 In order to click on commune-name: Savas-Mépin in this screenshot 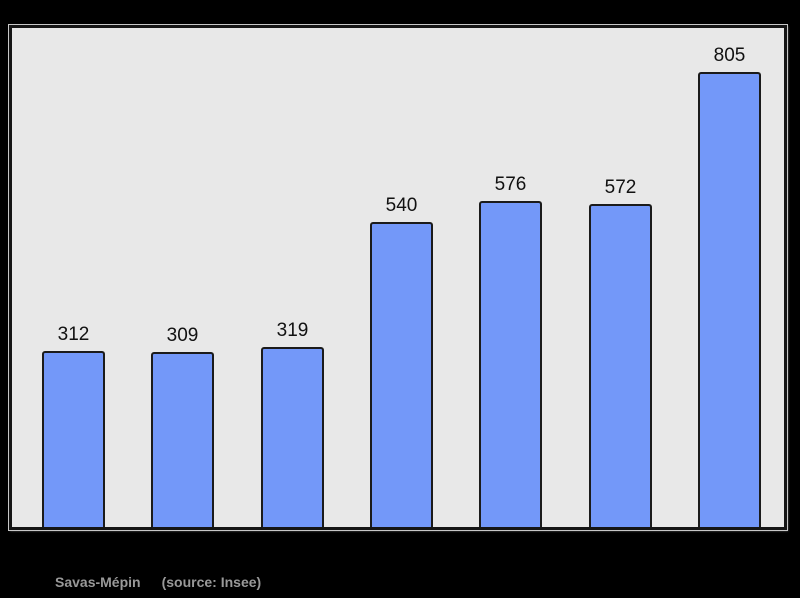, I will do `click(98, 582)`.